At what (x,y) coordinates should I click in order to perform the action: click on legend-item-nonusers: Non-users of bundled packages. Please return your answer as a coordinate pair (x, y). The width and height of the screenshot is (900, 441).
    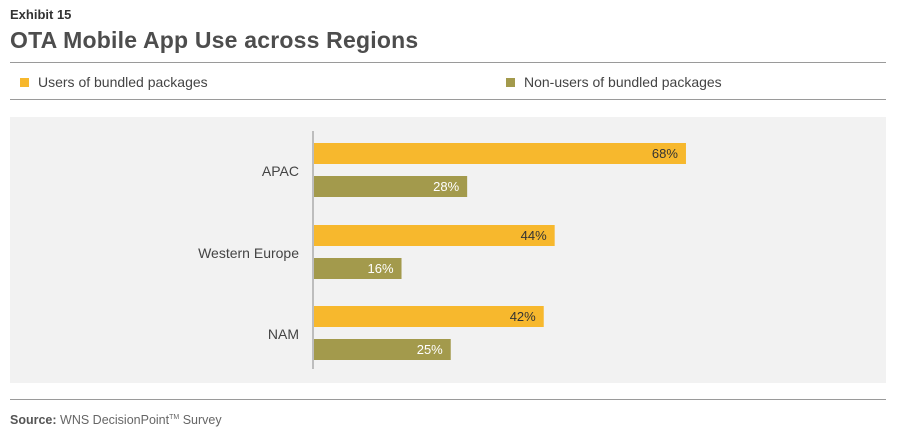
    Looking at the image, I should click on (614, 82).